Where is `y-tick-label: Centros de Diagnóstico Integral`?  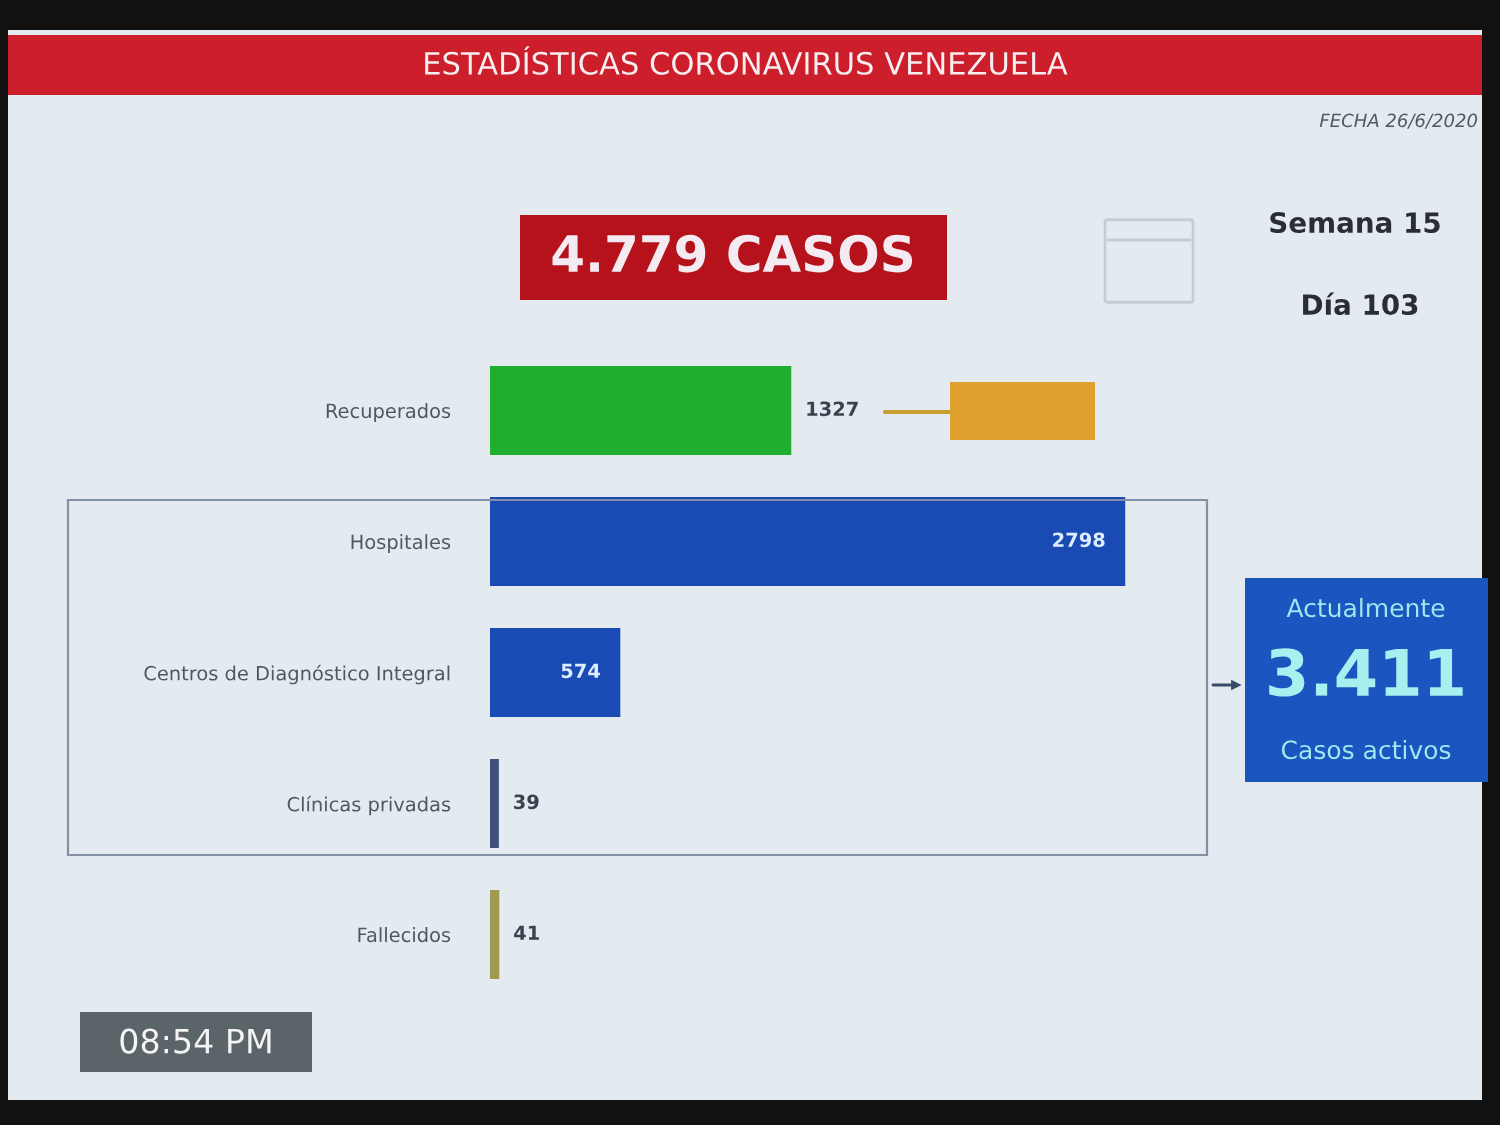
y-tick-label: Centros de Diagnóstico Integral is located at coordinates (297, 674).